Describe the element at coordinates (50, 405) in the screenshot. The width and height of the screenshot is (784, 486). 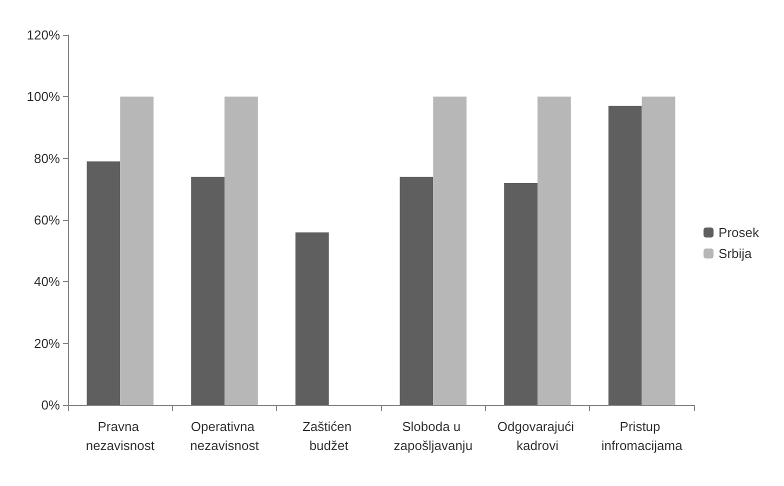
I see `y-tick-label: 0%` at that location.